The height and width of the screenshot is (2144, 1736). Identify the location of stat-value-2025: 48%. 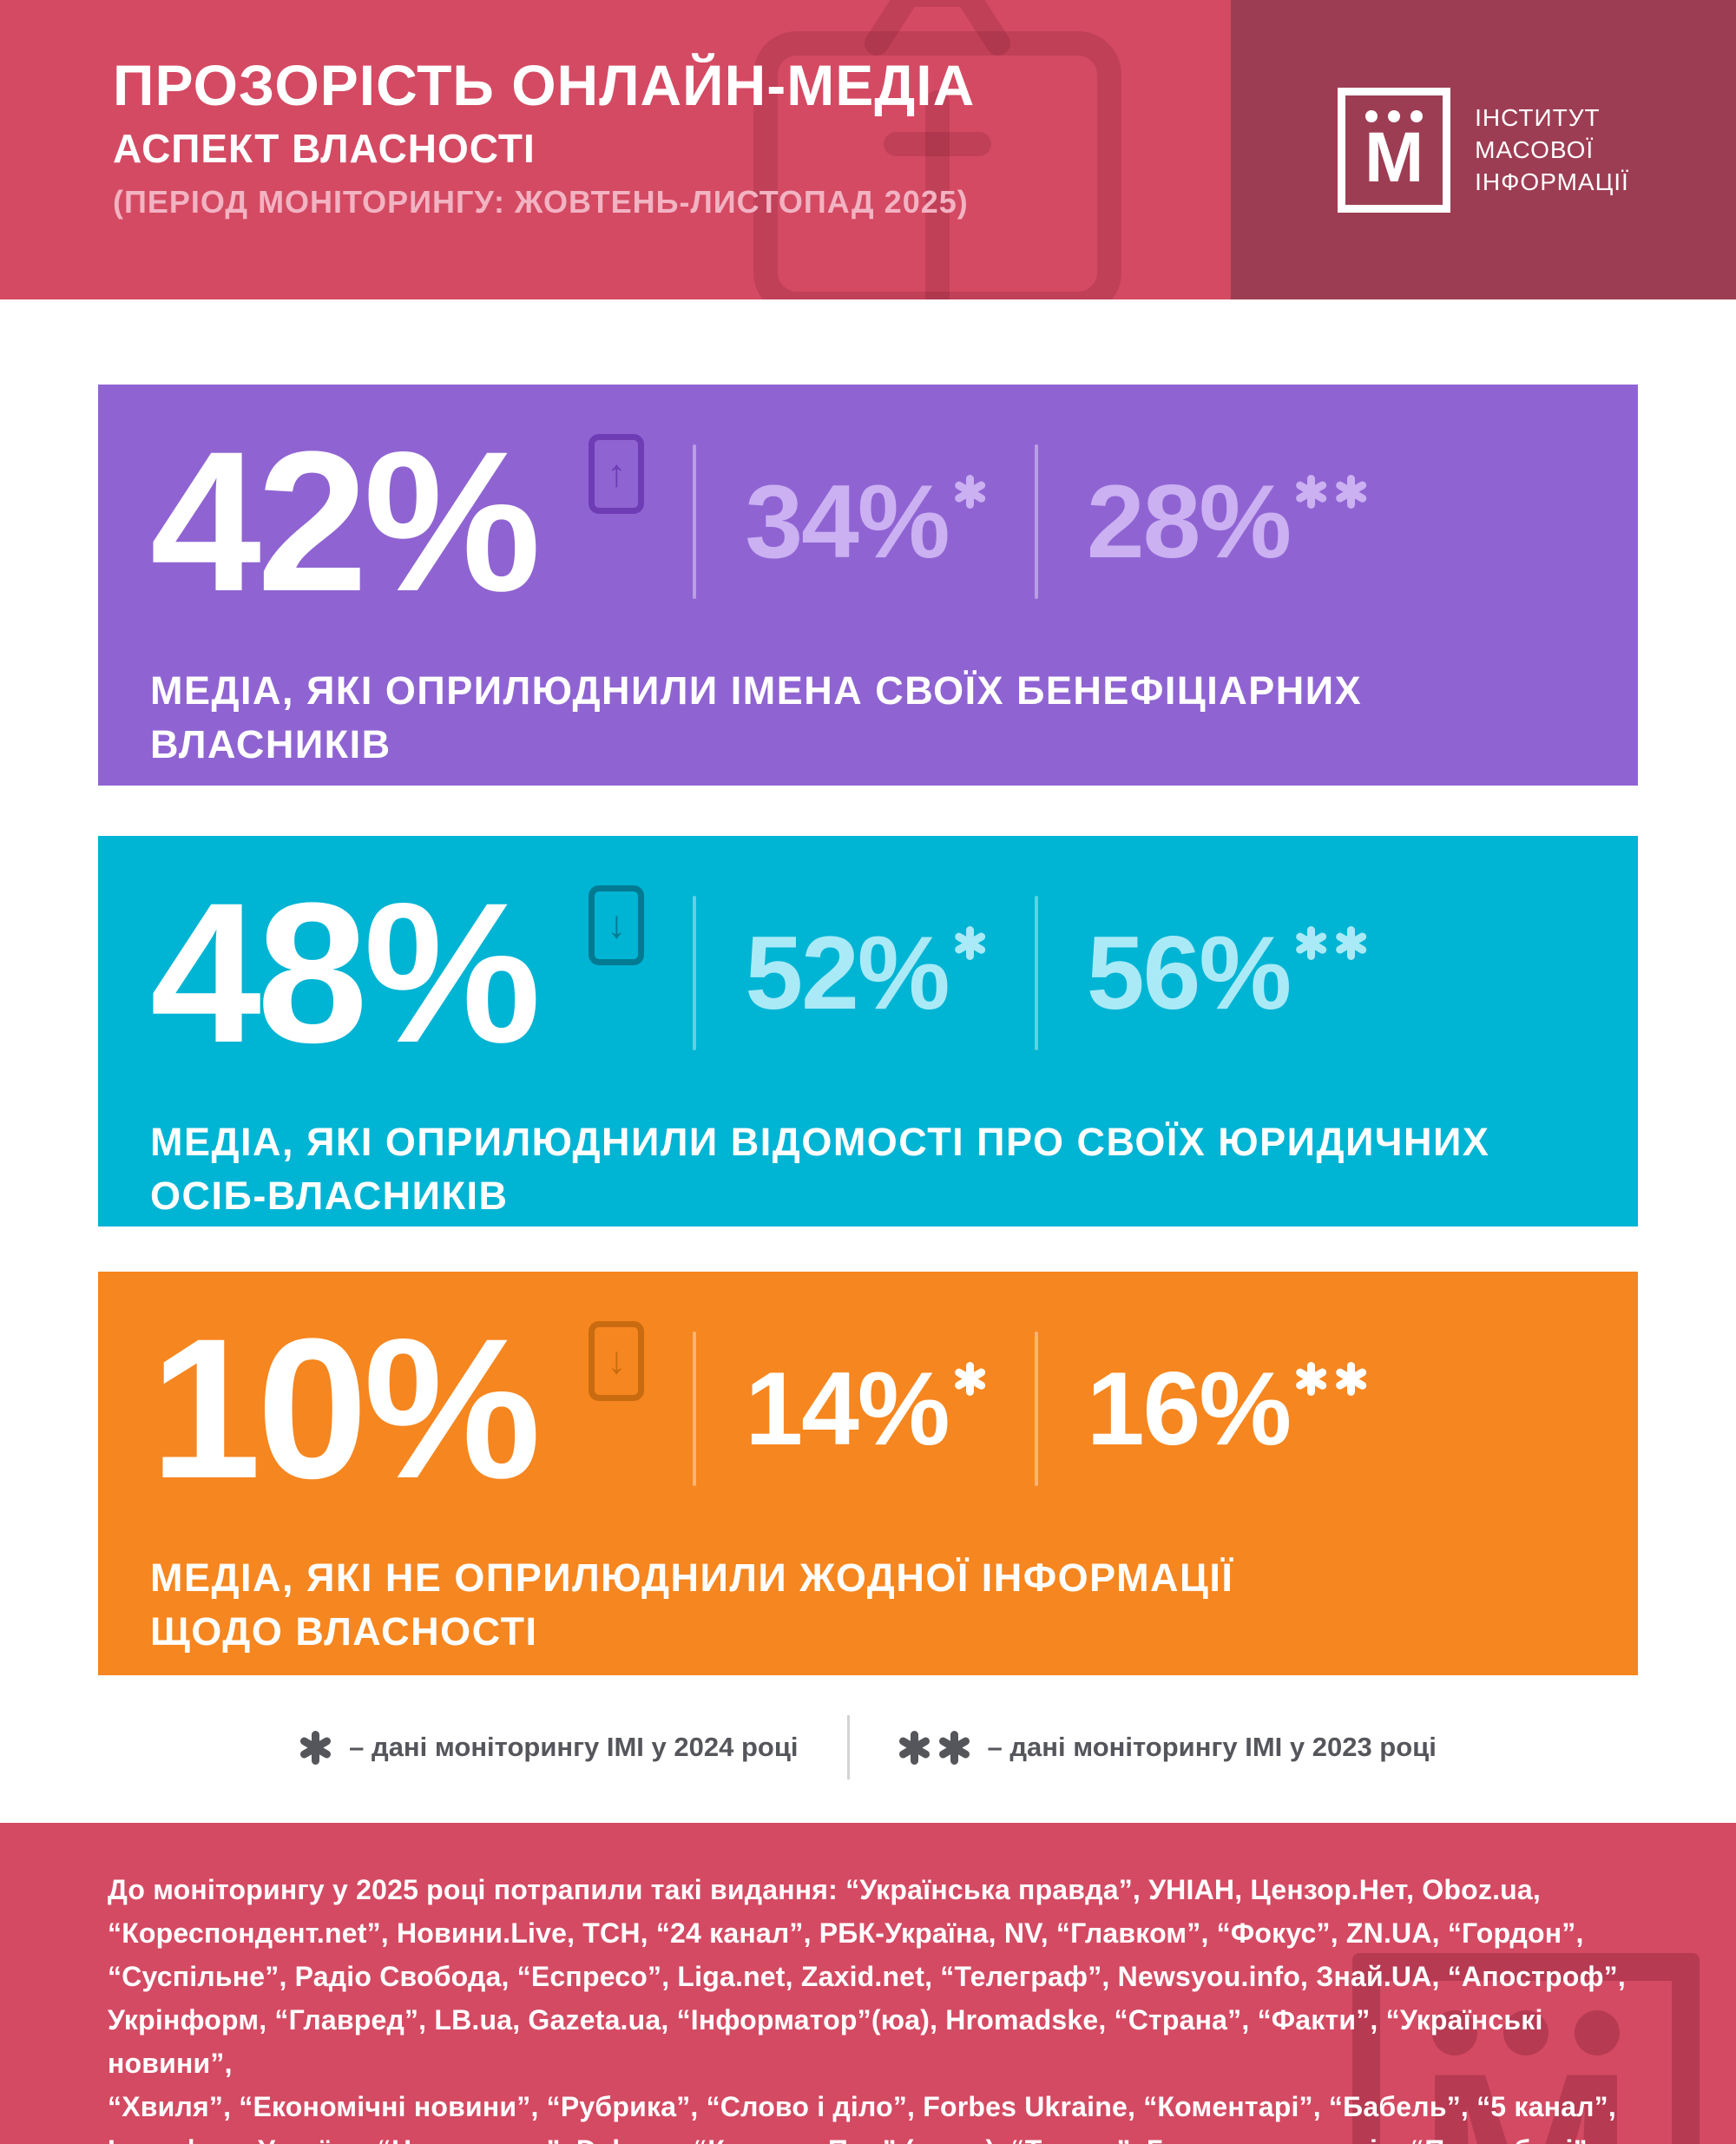
(345, 972).